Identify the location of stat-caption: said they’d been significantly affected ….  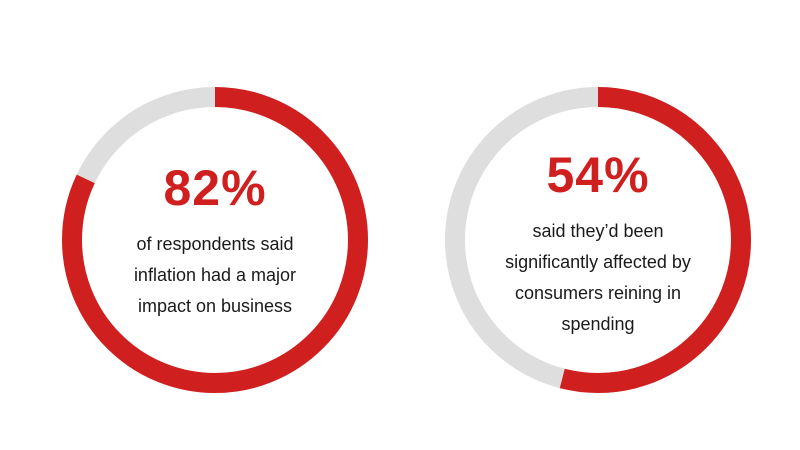
(598, 277).